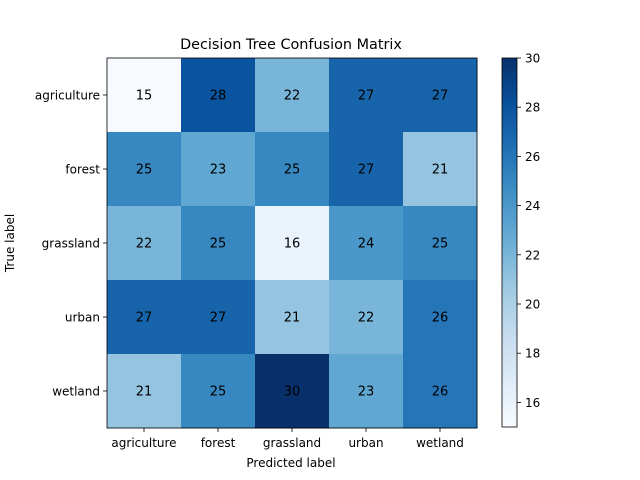  I want to click on y-axis-label: True label, so click(10, 243).